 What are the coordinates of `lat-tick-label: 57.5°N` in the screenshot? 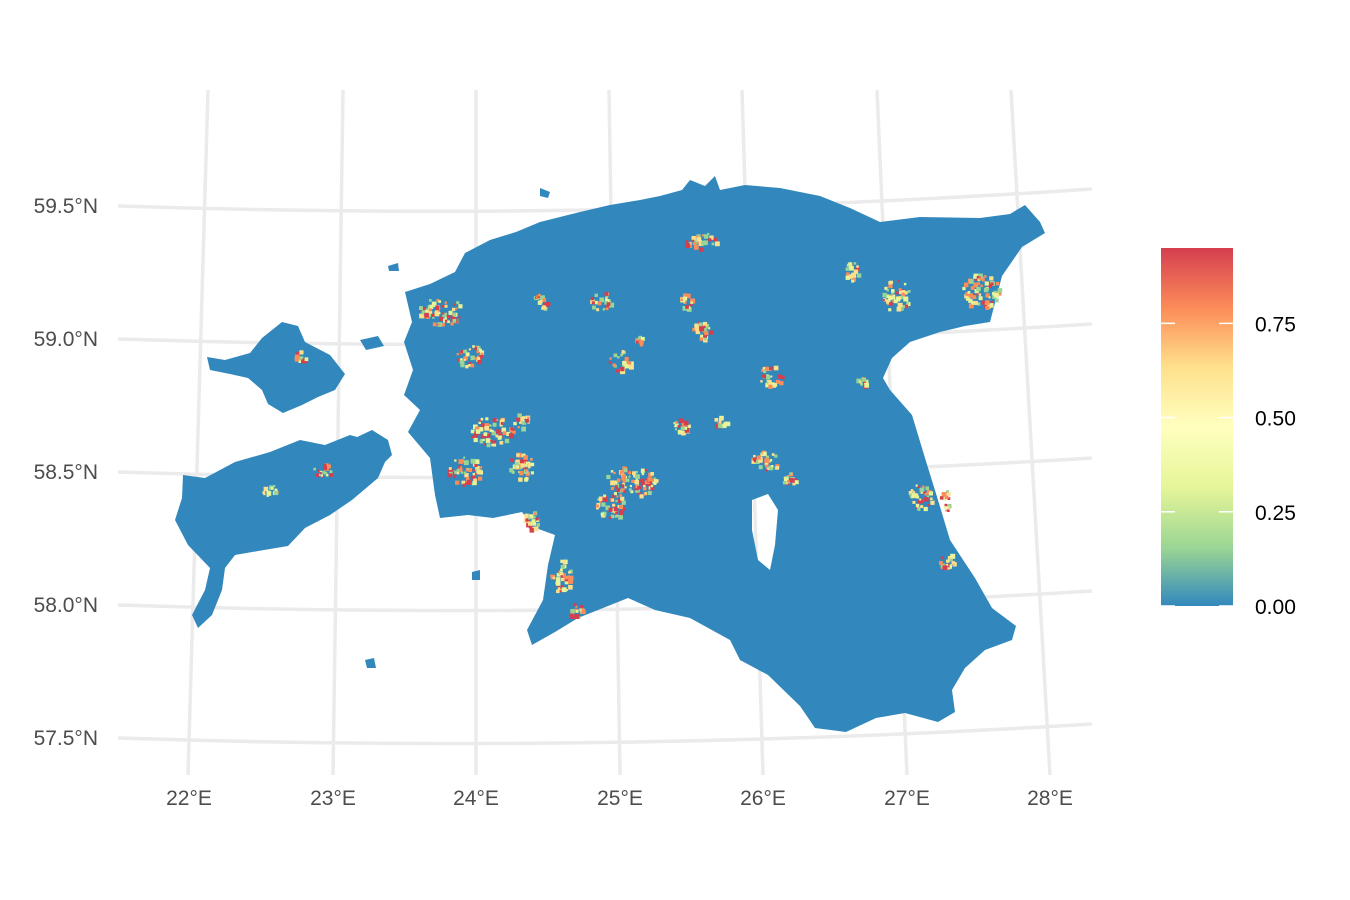 It's located at (66, 738).